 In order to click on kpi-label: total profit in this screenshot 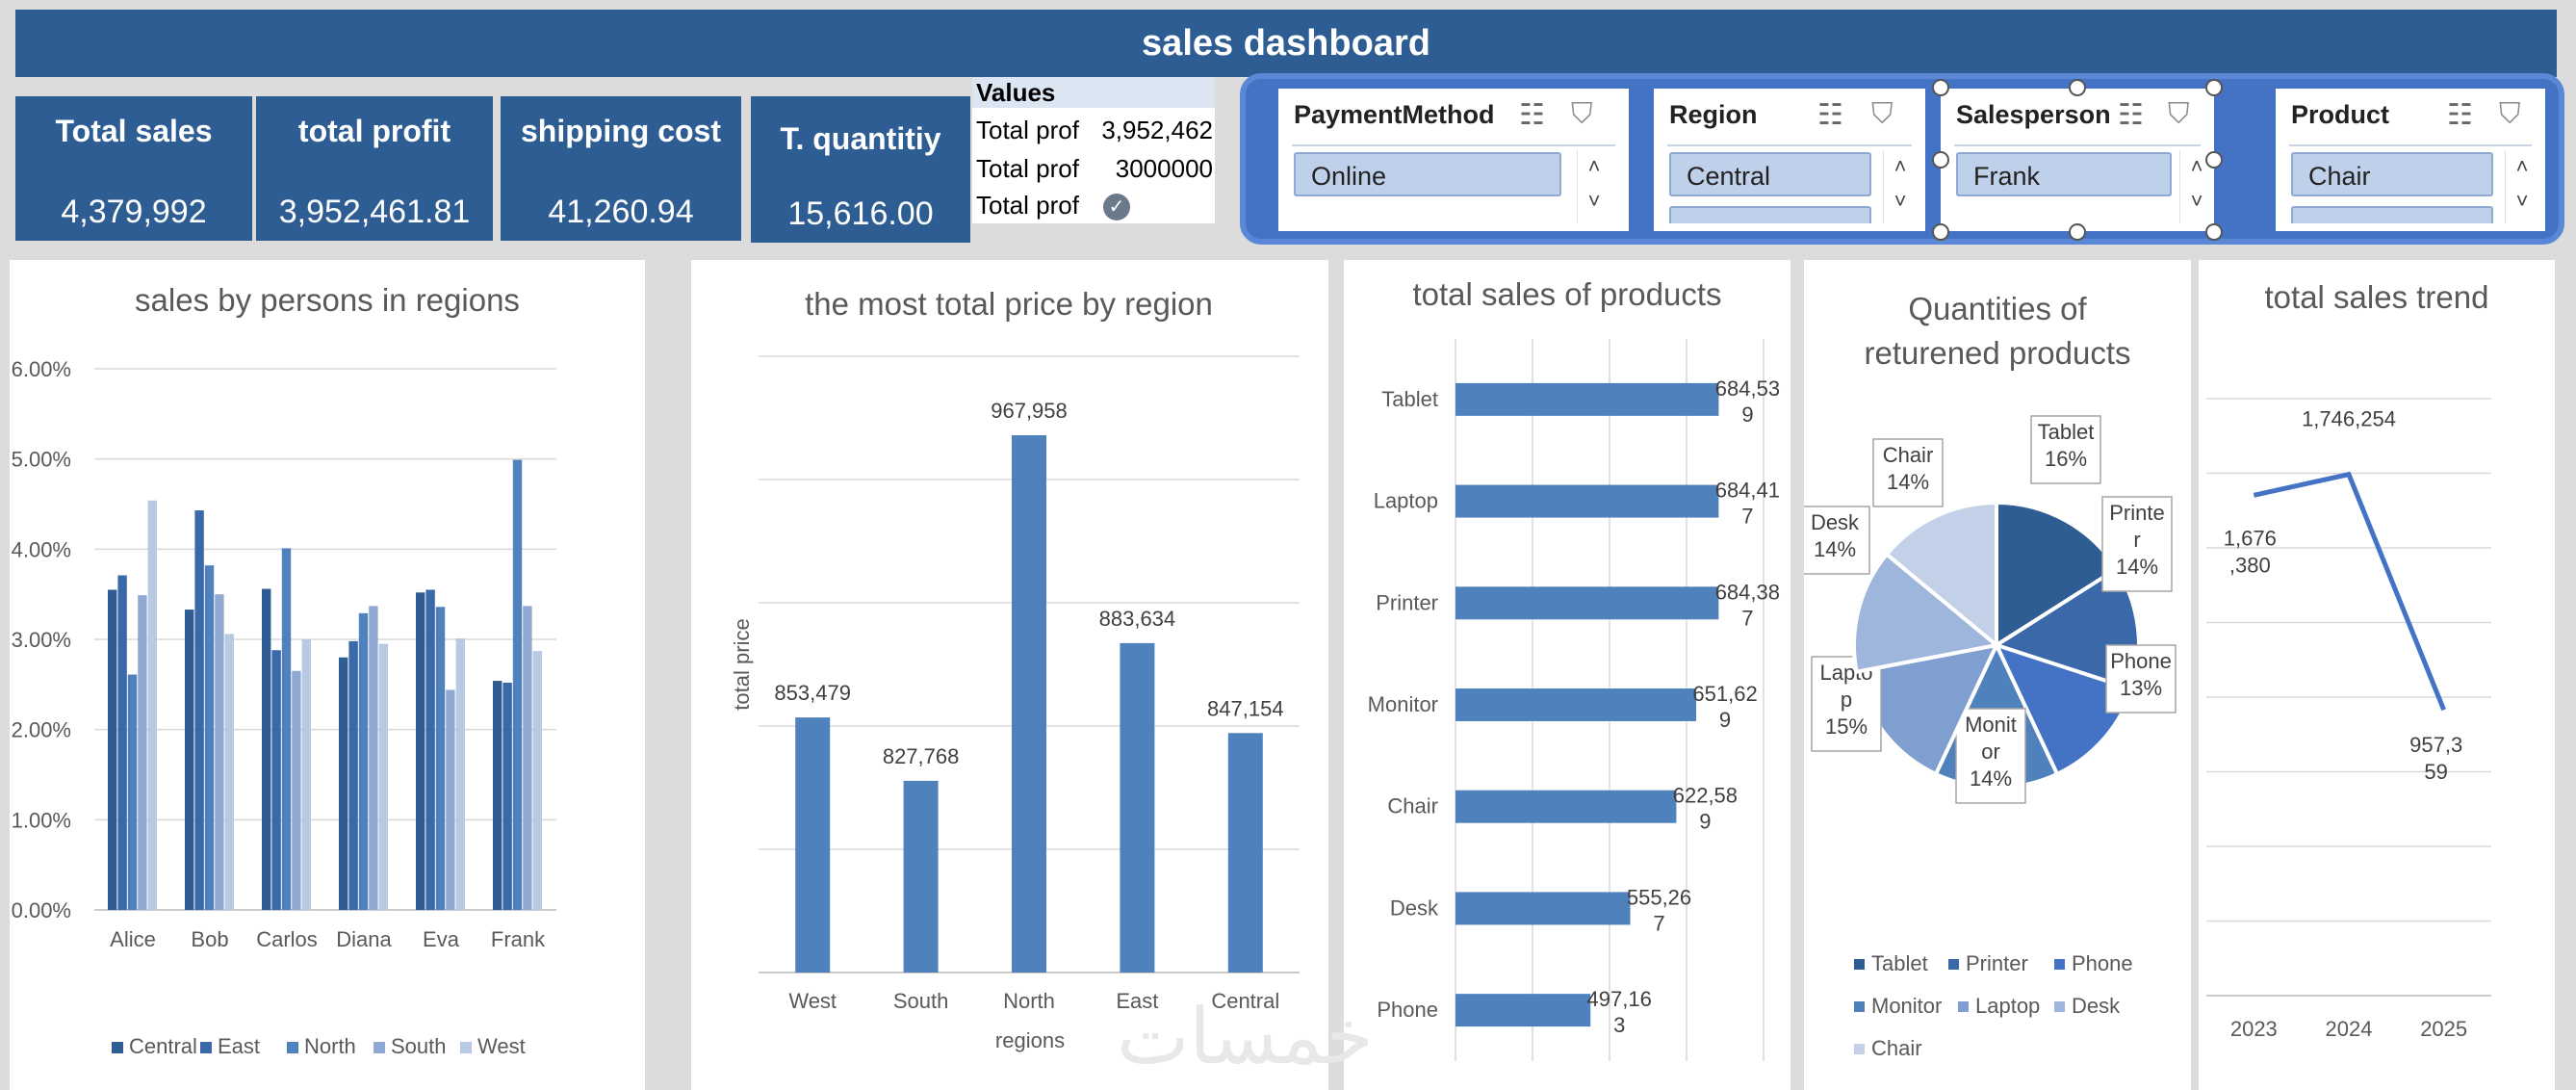, I will do `click(374, 131)`.